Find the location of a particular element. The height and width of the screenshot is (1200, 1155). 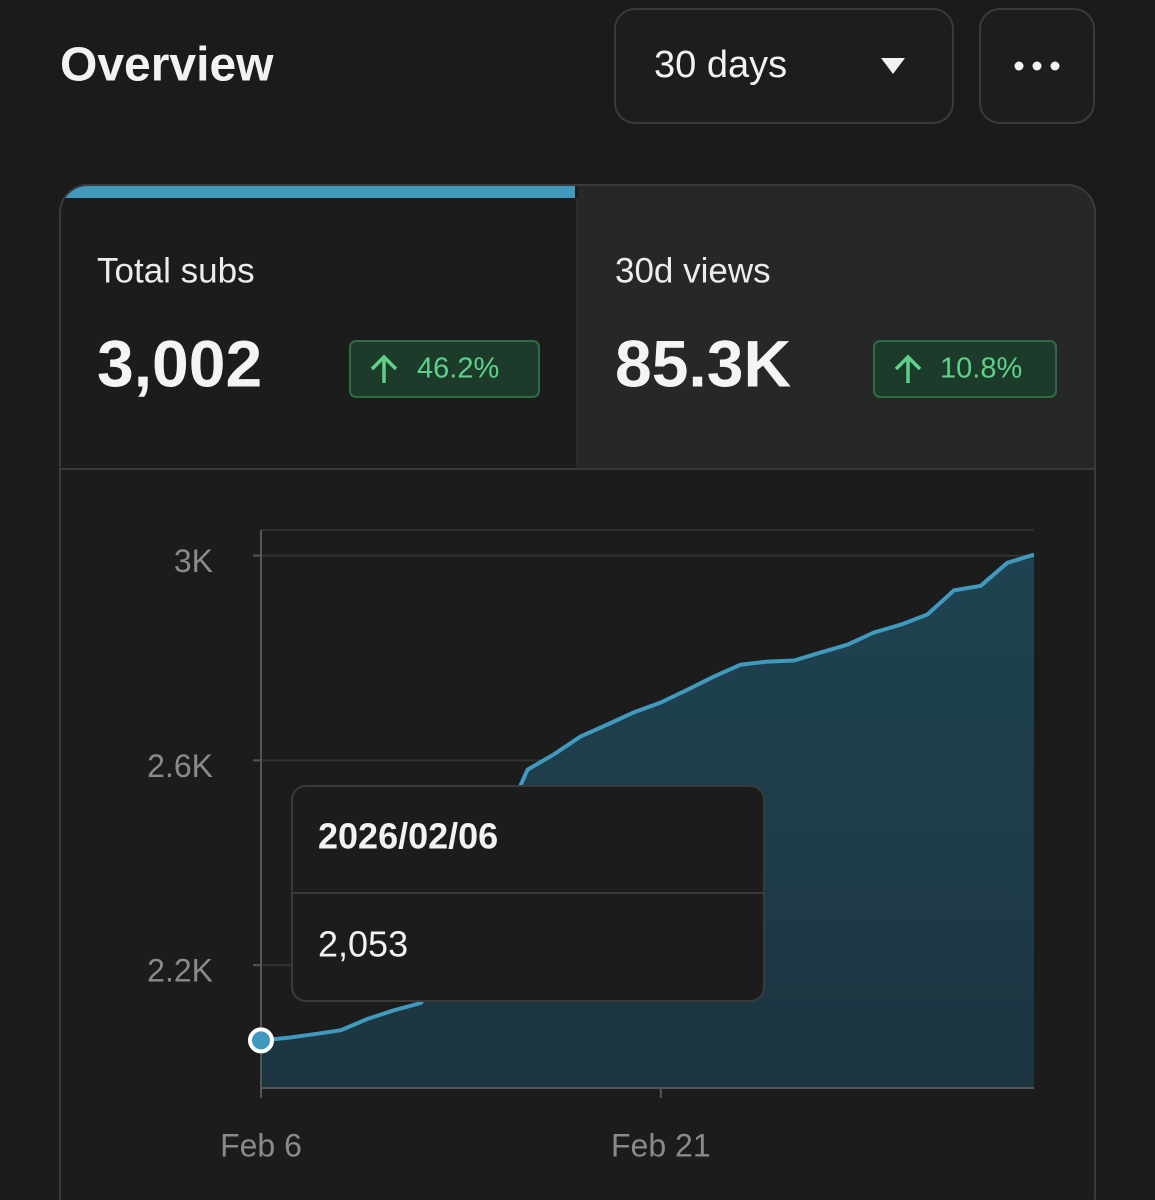

hover-point is located at coordinates (261, 1040).